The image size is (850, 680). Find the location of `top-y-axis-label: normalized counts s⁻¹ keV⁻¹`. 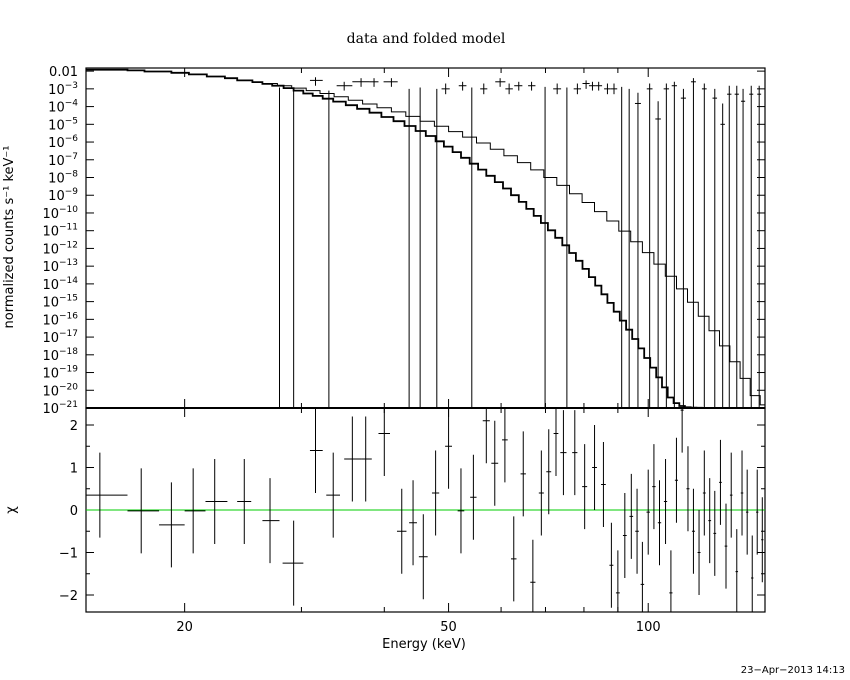

top-y-axis-label: normalized counts s⁻¹ keV⁻¹ is located at coordinates (9, 237).